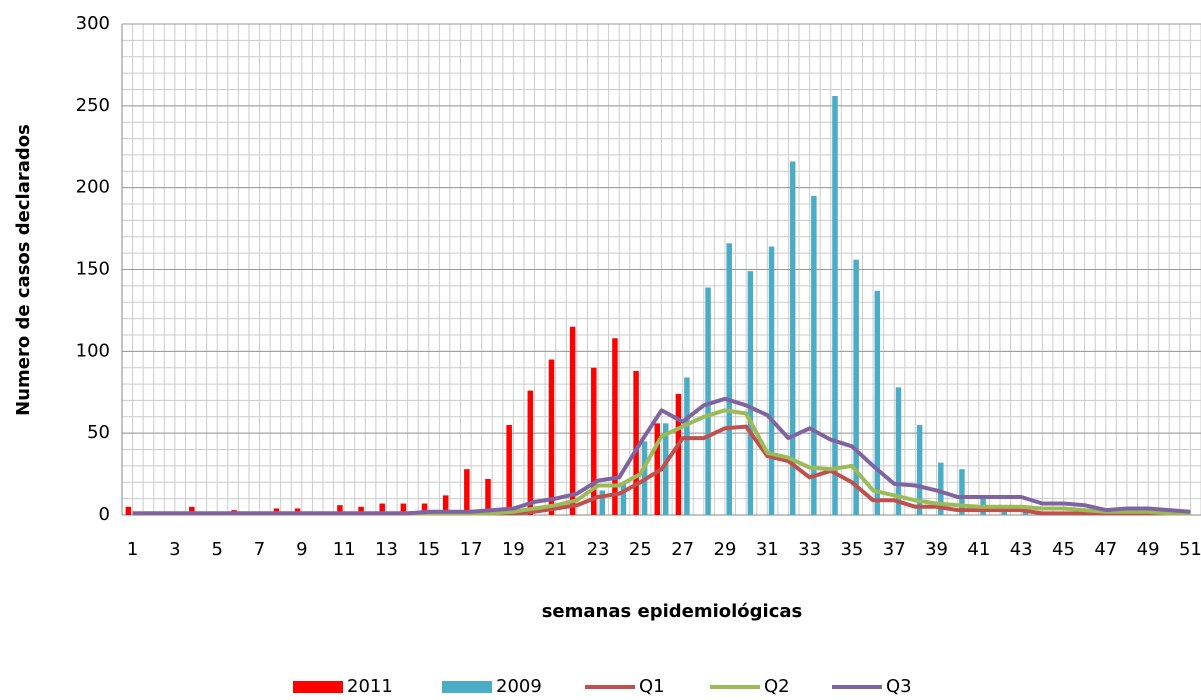  I want to click on x-tick-label: 33, so click(809, 549).